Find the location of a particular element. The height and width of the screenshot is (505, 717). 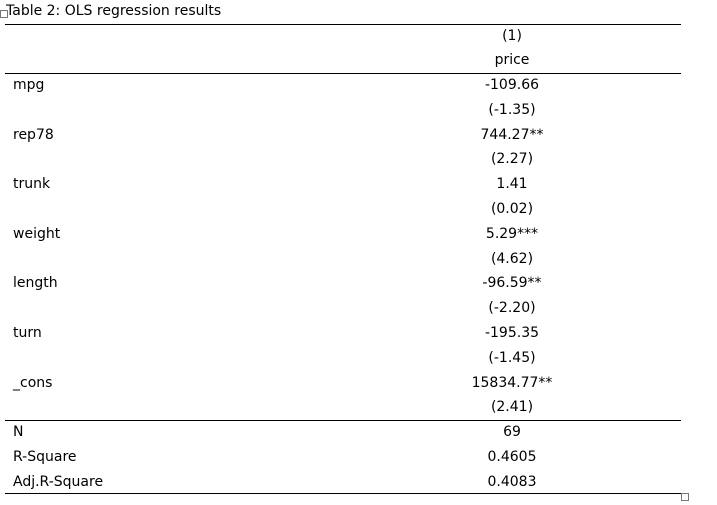

stat-name: R-Square is located at coordinates (45, 456).